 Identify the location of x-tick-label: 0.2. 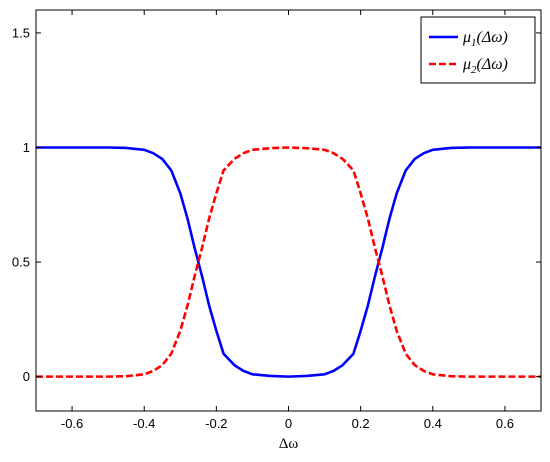
(361, 423).